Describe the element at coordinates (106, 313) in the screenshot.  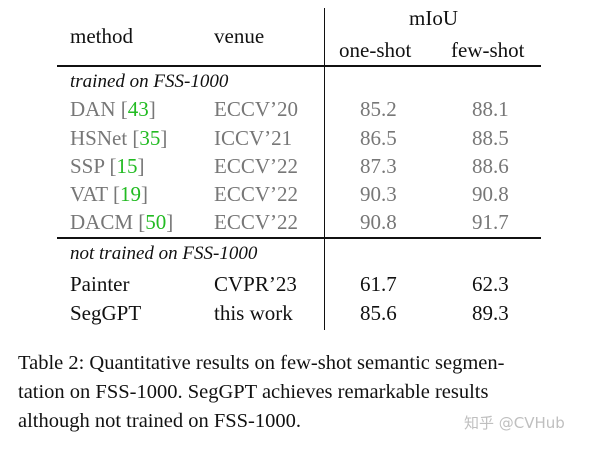
I see `table-row-seggpt: SegGPT` at that location.